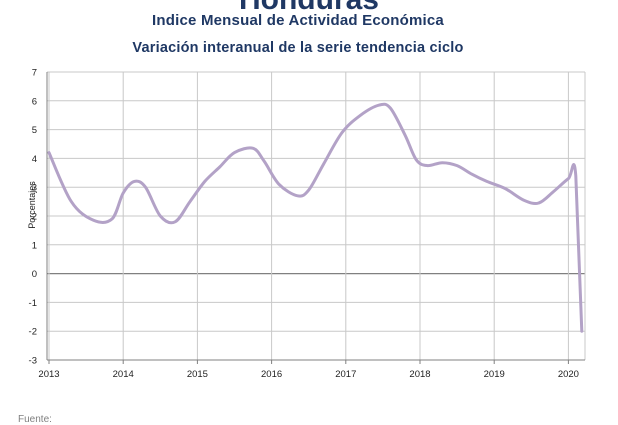 The height and width of the screenshot is (425, 618). I want to click on y-tick-label: 2, so click(34, 217).